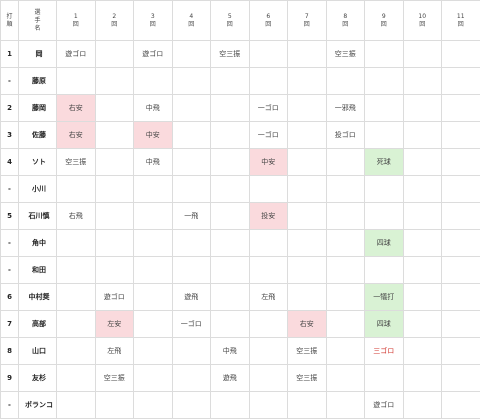 Image resolution: width=480 pixels, height=419 pixels. I want to click on player-name: 小川, so click(38, 189).